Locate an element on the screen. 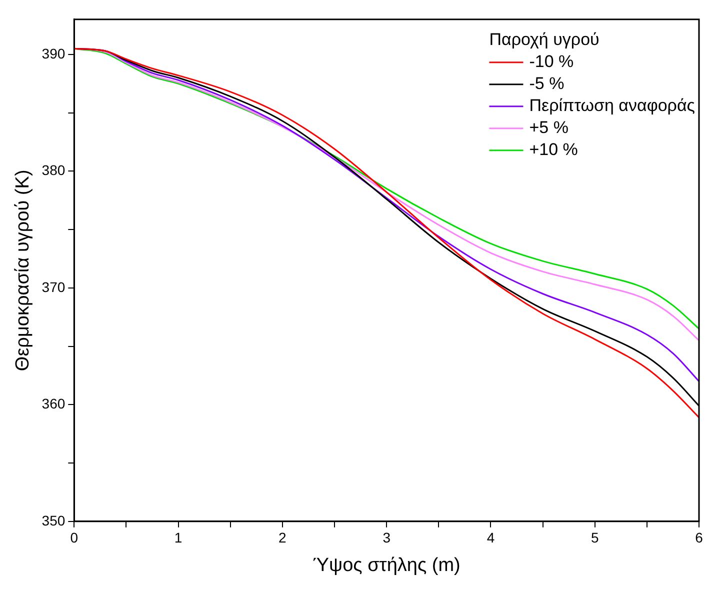 This screenshot has height=589, width=721. x-tick-label: 3 is located at coordinates (386, 538).